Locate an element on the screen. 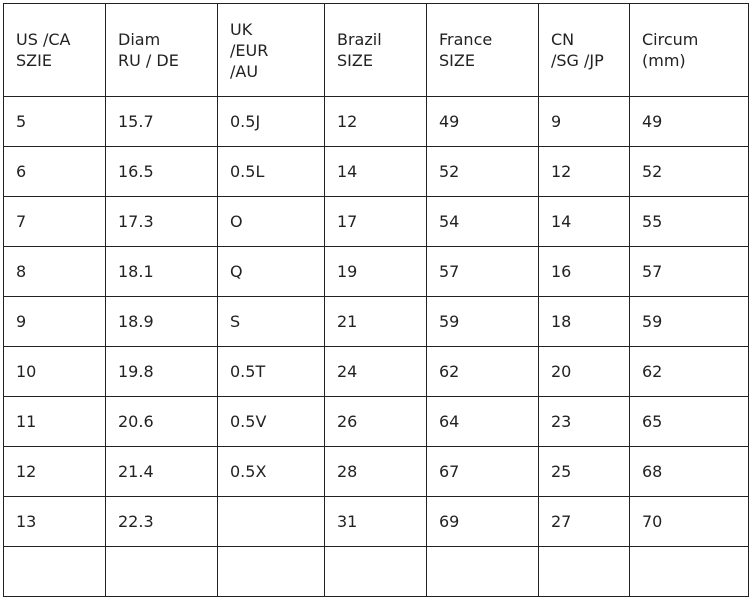  table-cell: 16 is located at coordinates (584, 271).